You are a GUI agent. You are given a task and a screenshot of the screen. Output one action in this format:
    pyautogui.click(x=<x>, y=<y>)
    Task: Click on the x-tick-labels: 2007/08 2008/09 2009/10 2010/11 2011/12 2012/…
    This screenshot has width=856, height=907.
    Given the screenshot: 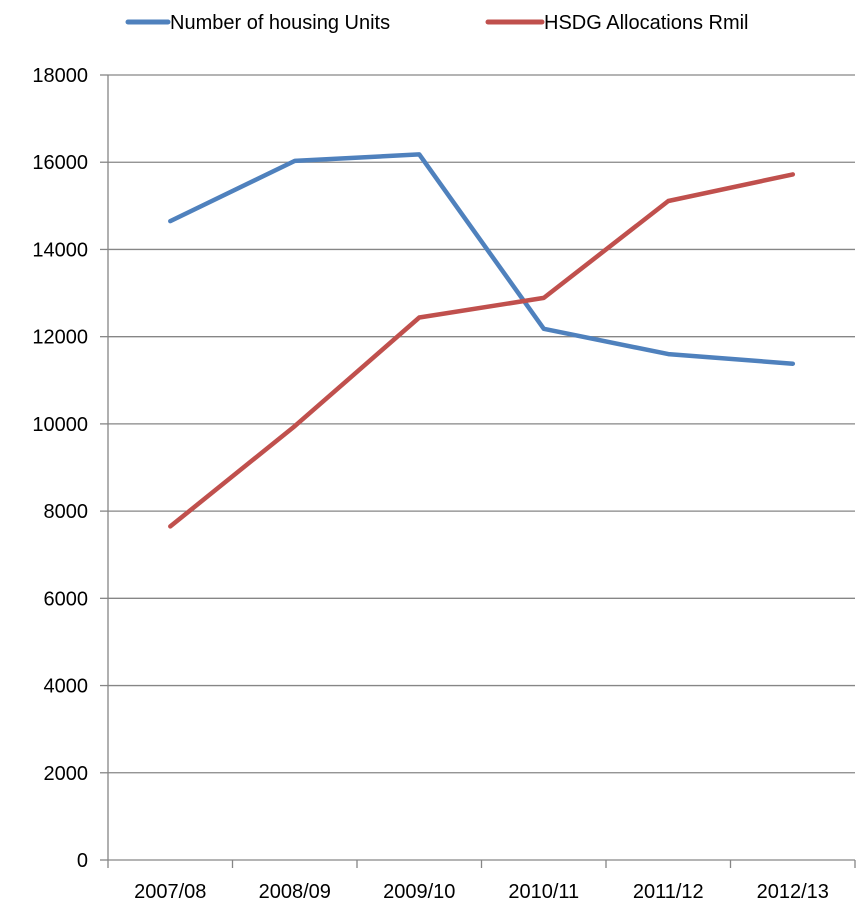 What is the action you would take?
    pyautogui.click(x=481, y=892)
    